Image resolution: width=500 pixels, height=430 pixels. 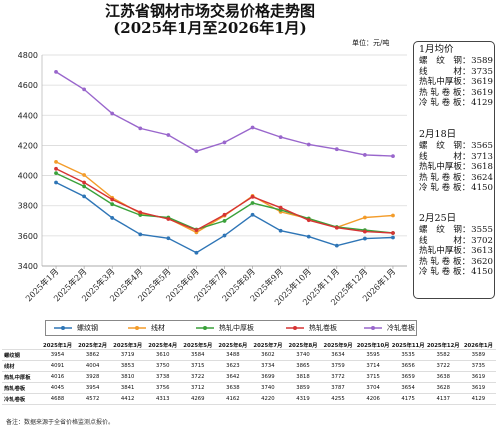 I want to click on chart-subtitle: (2025年1月至2026年1月), so click(x=210, y=28).